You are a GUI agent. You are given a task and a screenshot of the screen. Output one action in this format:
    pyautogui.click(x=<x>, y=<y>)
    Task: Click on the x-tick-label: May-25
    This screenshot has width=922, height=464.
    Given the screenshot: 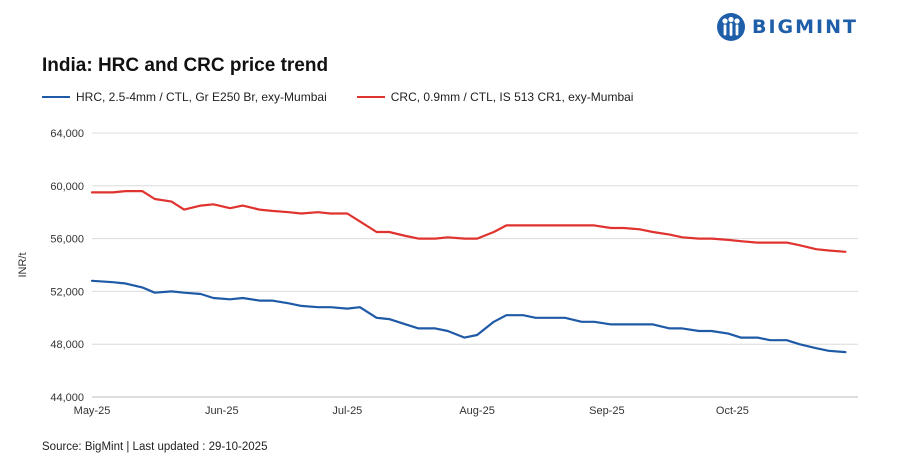 What is the action you would take?
    pyautogui.click(x=92, y=411)
    